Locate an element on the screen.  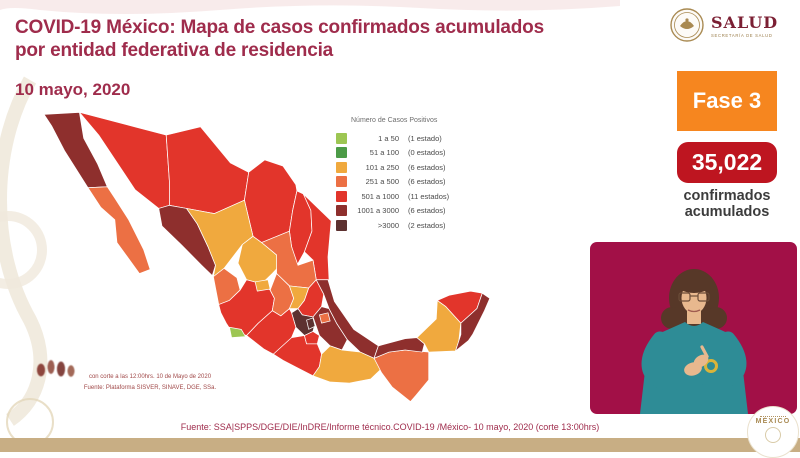
glasses-icon is located at coordinates (684, 297).